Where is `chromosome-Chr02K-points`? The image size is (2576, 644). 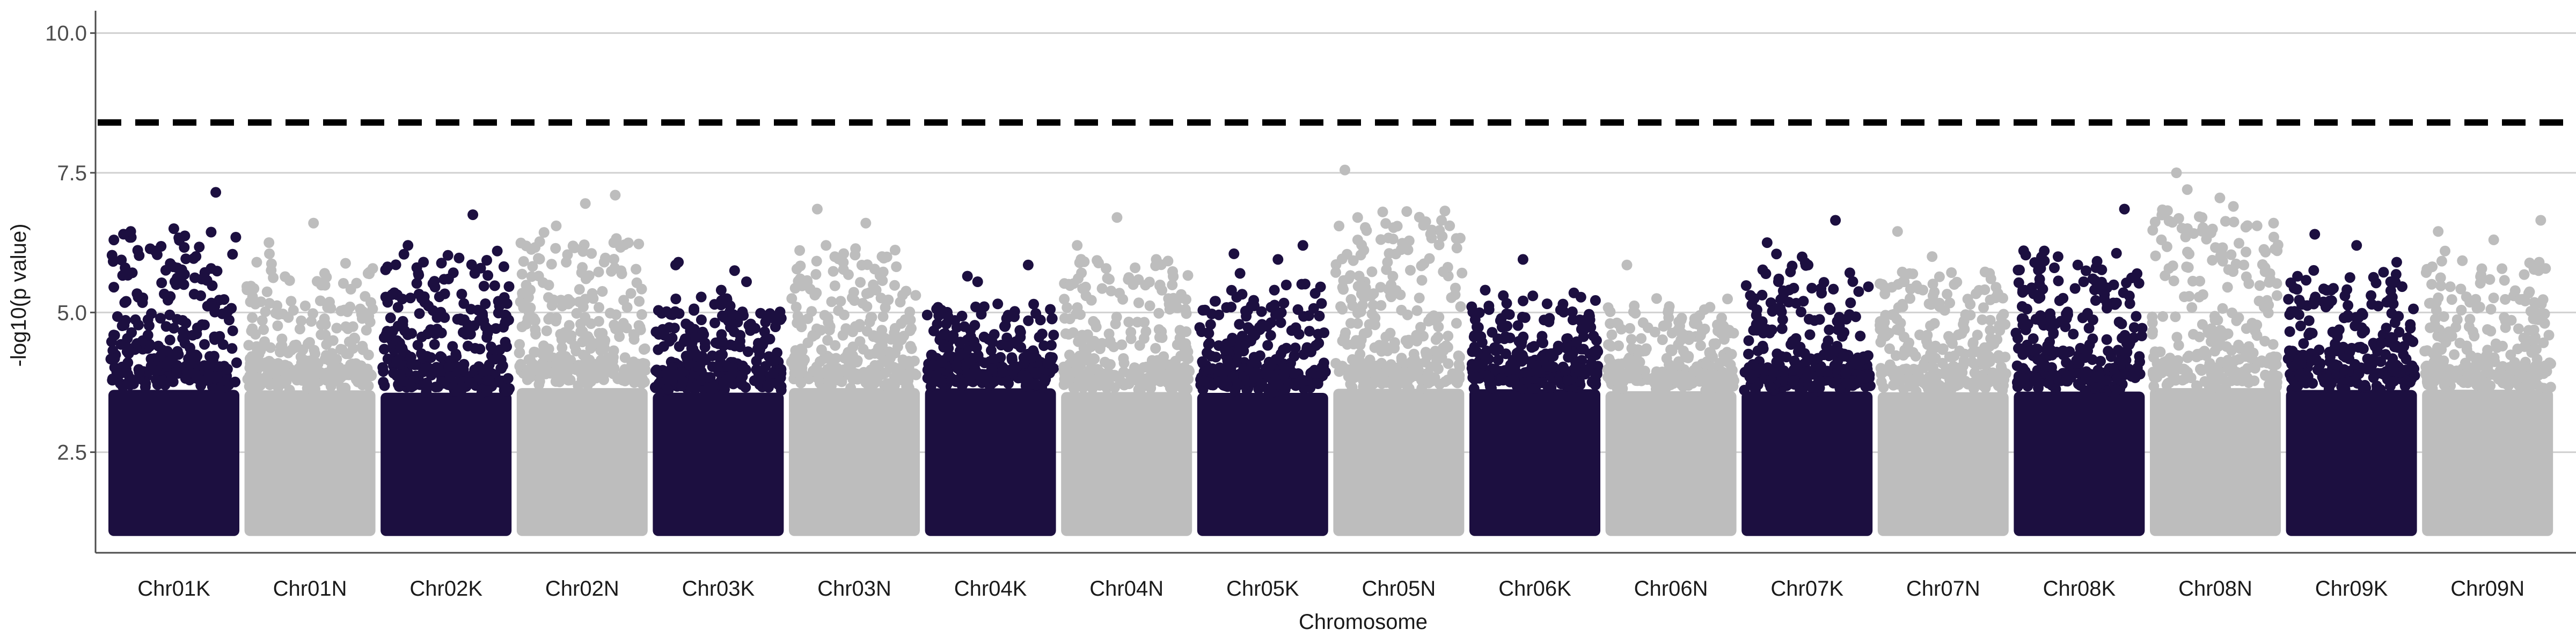
chromosome-Chr02K-points is located at coordinates (446, 372).